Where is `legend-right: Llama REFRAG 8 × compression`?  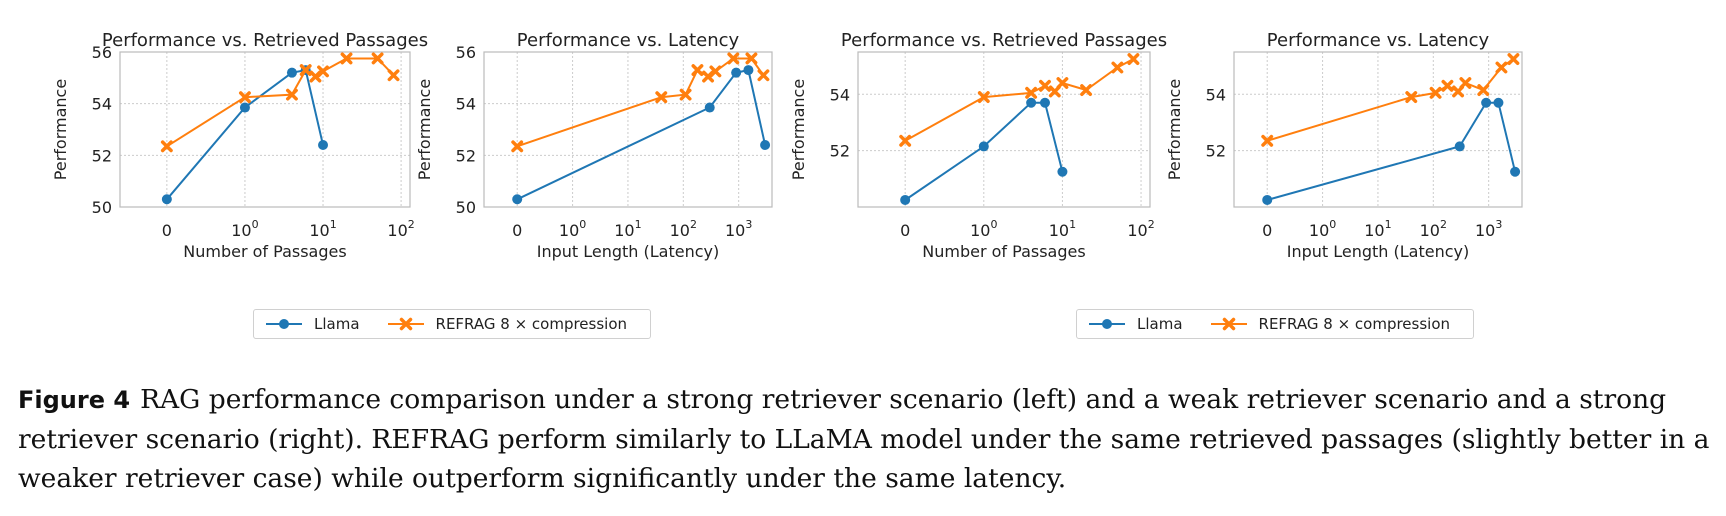
legend-right: Llama REFRAG 8 × compression is located at coordinates (1275, 324).